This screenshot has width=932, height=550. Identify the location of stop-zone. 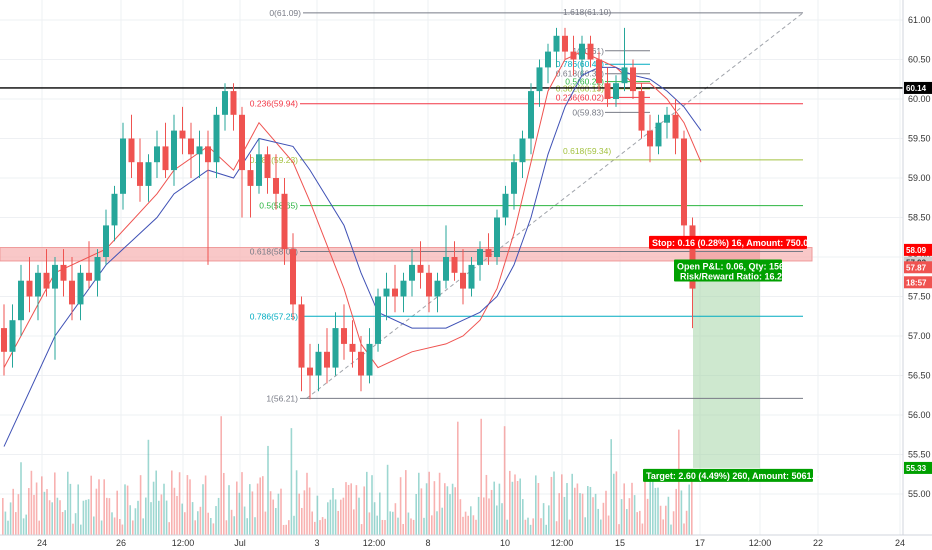
(726, 256).